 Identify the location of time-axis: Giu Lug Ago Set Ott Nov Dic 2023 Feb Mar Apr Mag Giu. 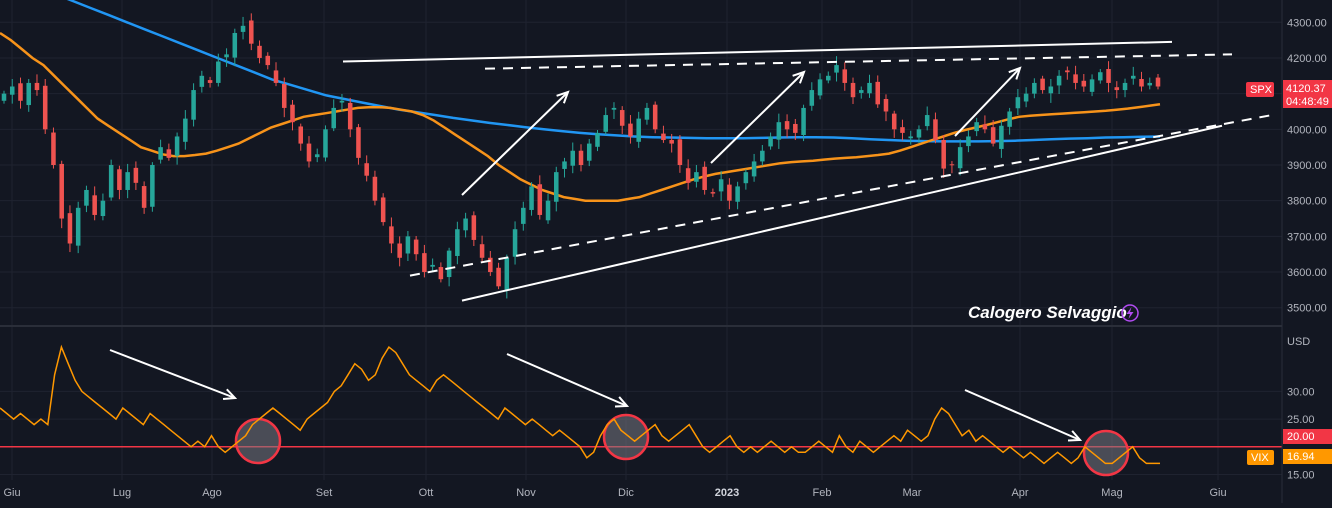
(614, 493).